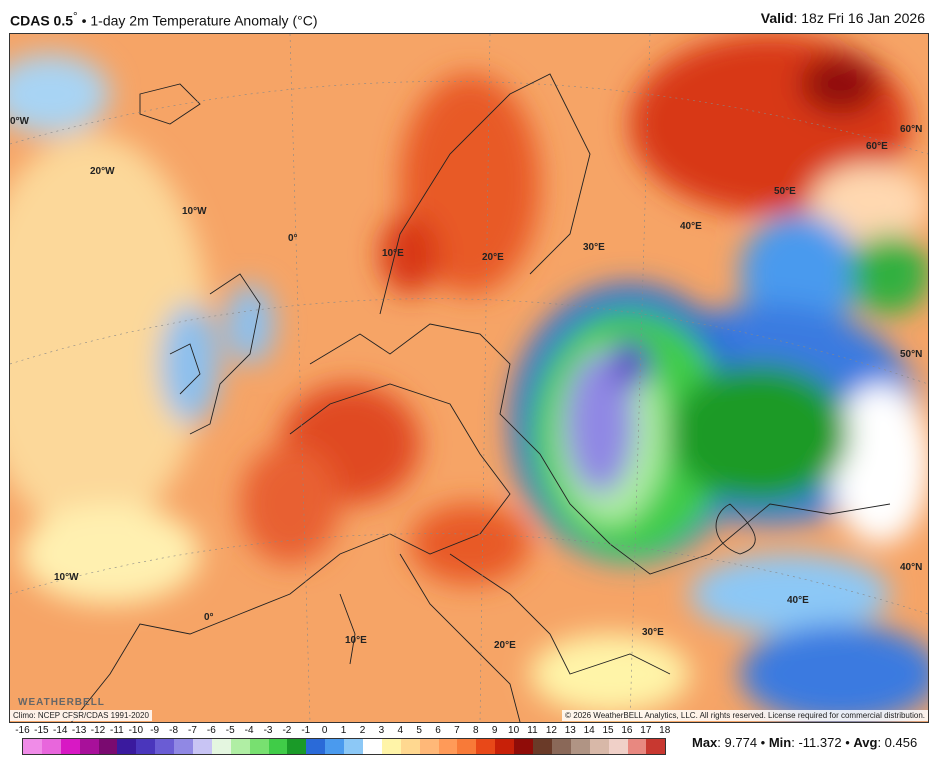 Image resolution: width=935 pixels, height=768 pixels. Describe the element at coordinates (785, 191) in the screenshot. I see `lon-label: 50°E` at that location.